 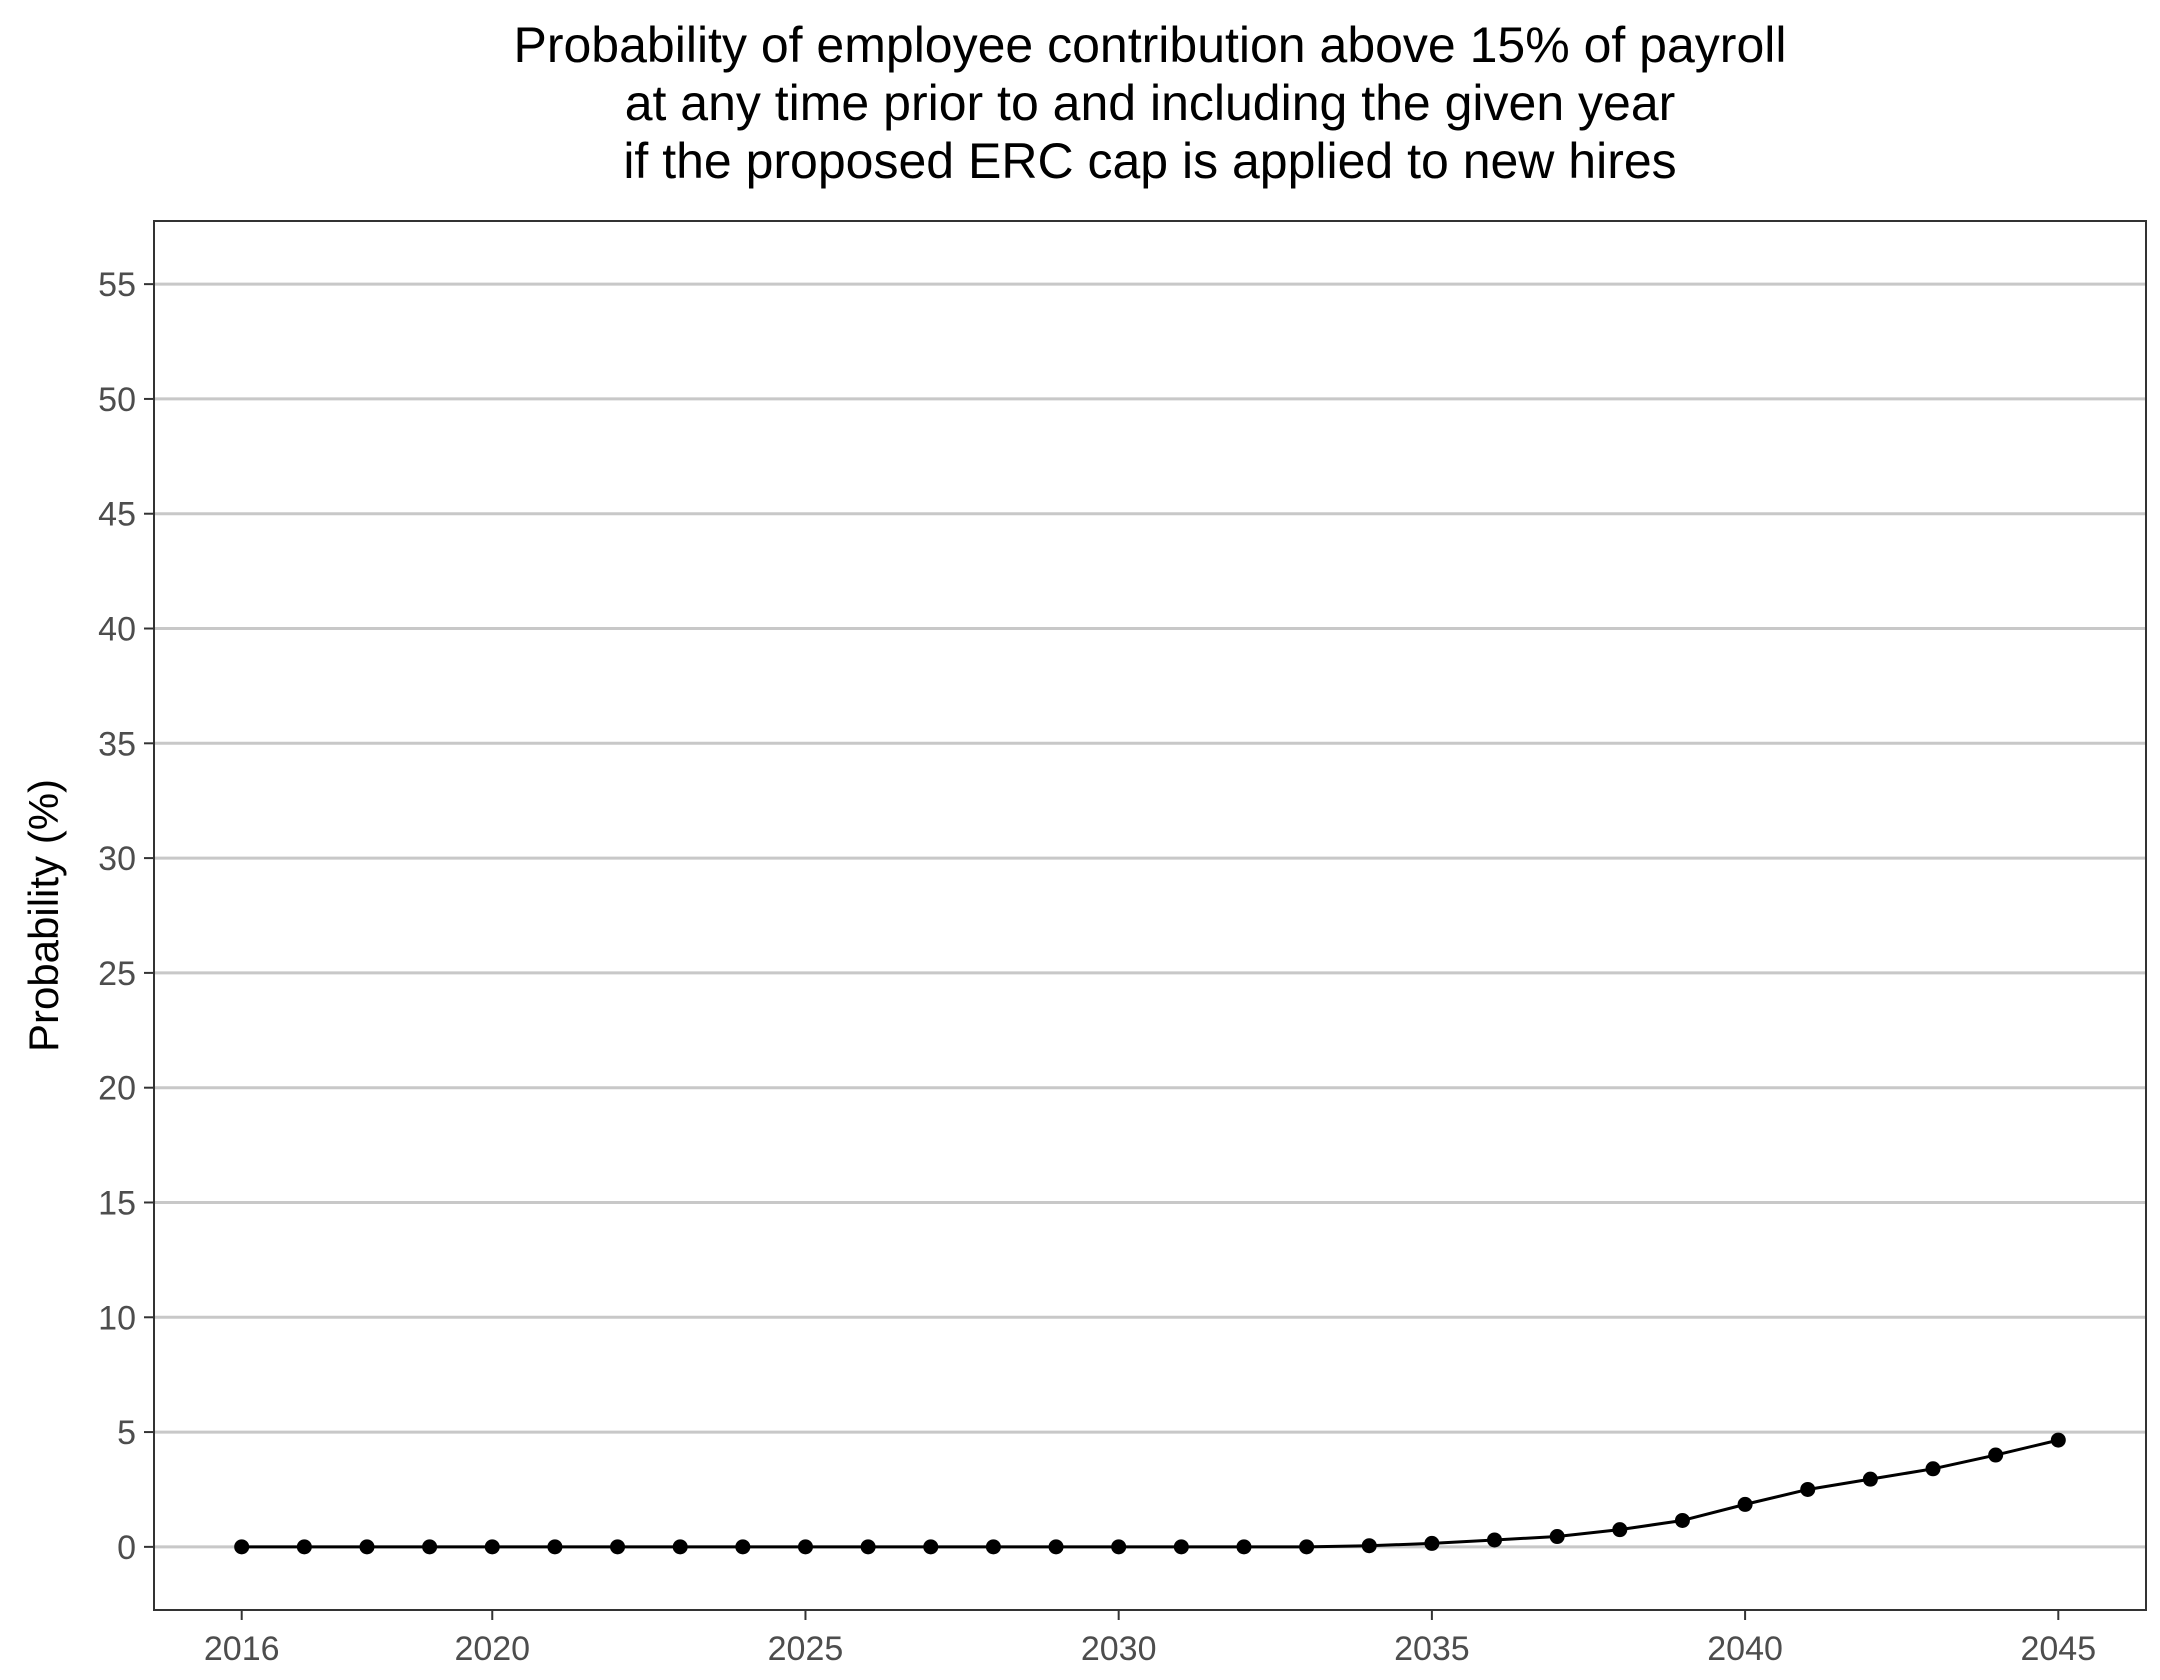 What do you see at coordinates (492, 1649) in the screenshot?
I see `x-tick-label: 2020` at bounding box center [492, 1649].